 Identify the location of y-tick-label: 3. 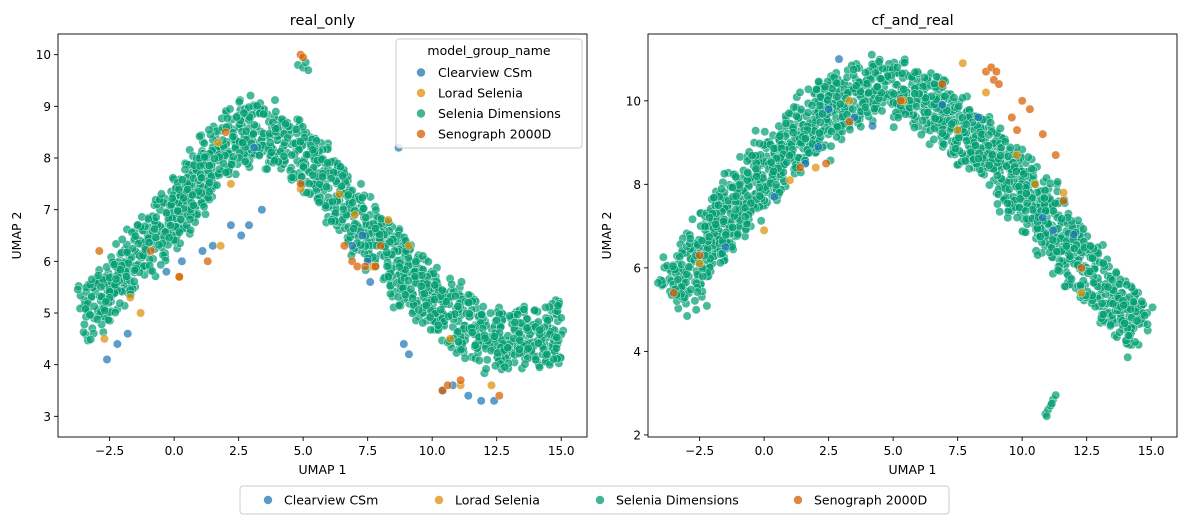
(47, 417).